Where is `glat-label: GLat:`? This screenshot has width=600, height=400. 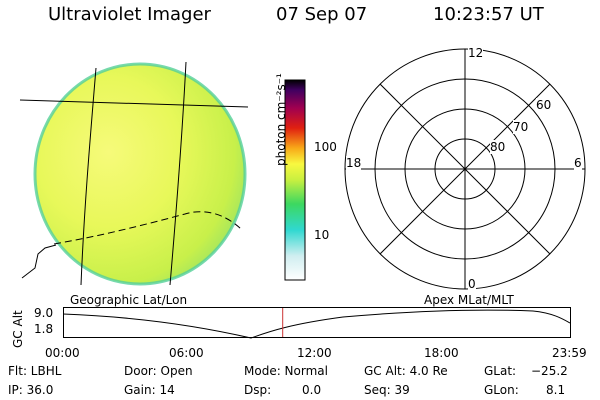 glat-label: GLat: is located at coordinates (500, 371).